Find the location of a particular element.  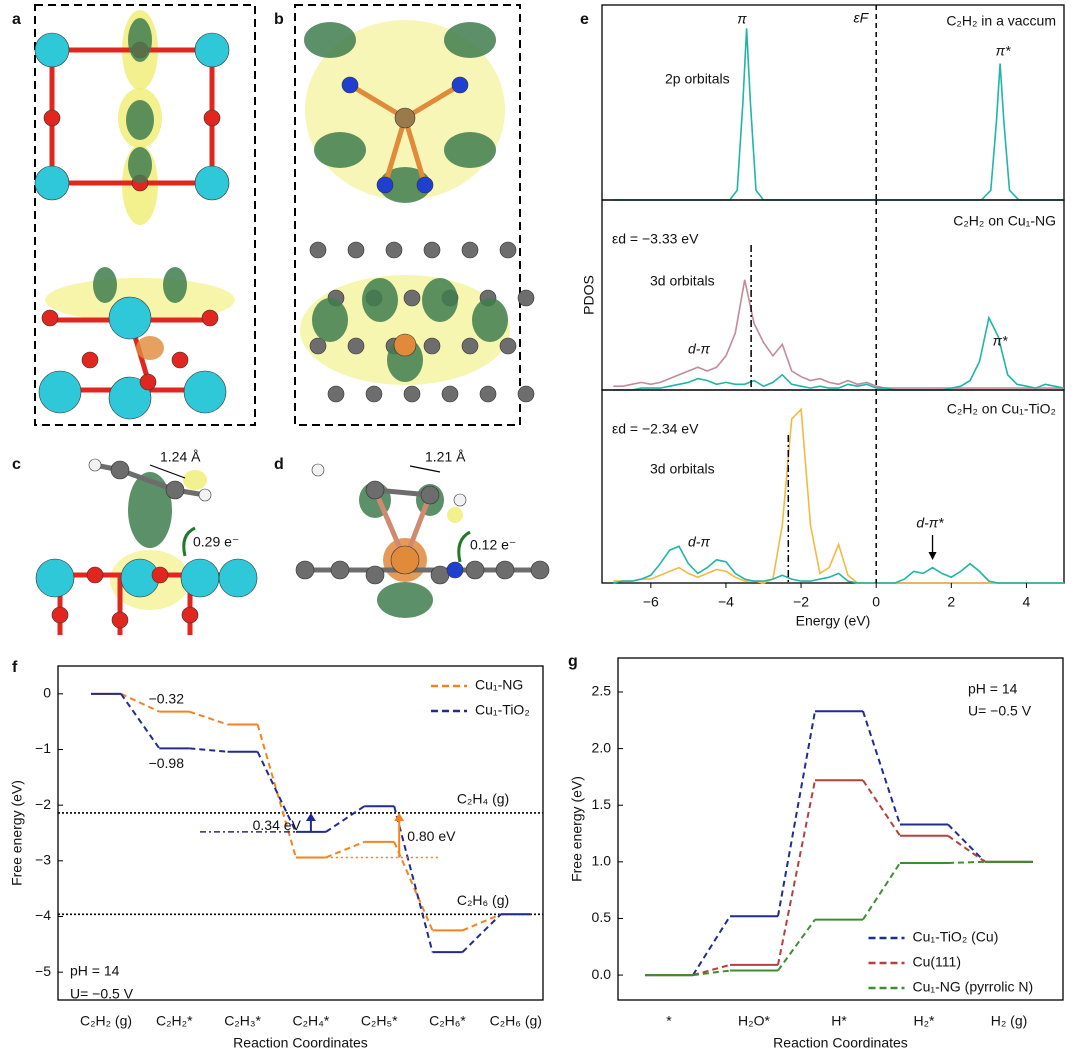

x-tick-label: C₂H₆* is located at coordinates (447, 1021).